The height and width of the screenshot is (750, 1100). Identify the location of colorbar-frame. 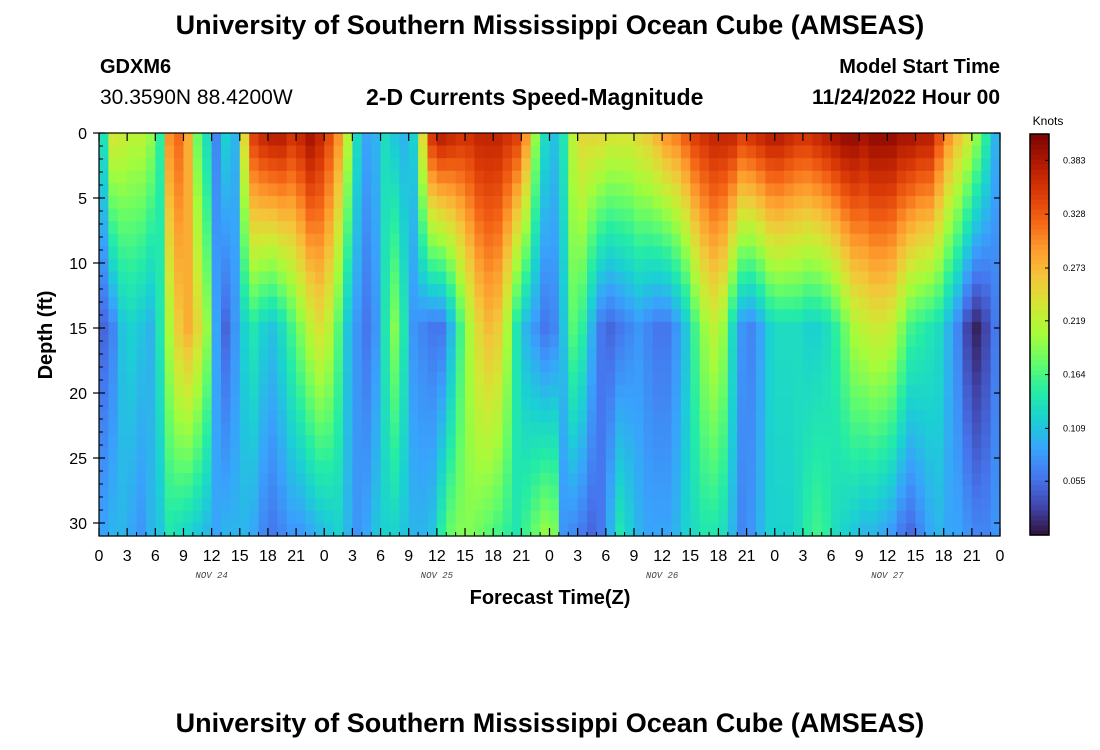
(1039, 334).